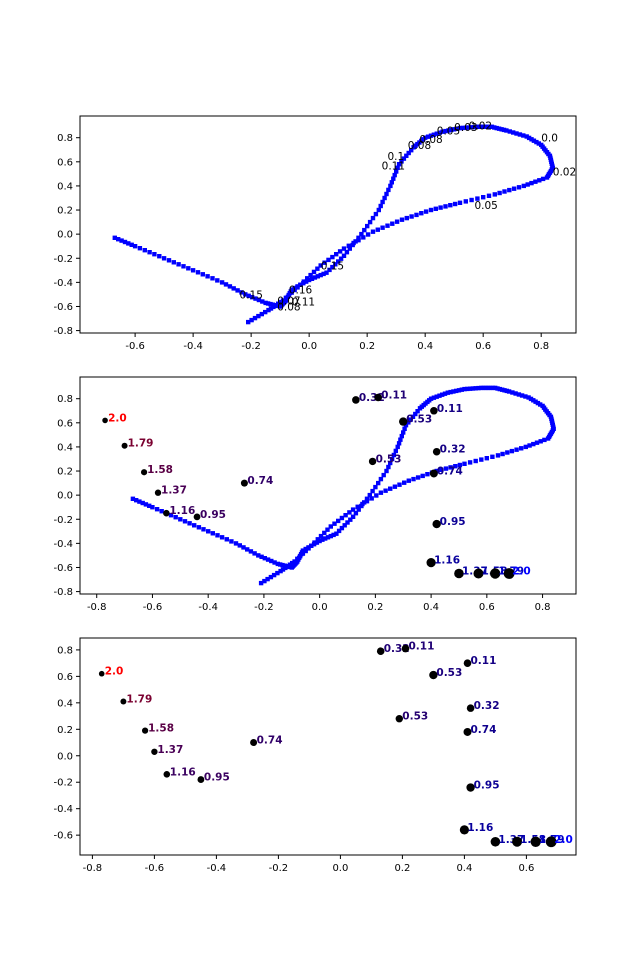  Describe the element at coordinates (393, 166) in the screenshot. I see `annotation-label: 0.11` at that location.